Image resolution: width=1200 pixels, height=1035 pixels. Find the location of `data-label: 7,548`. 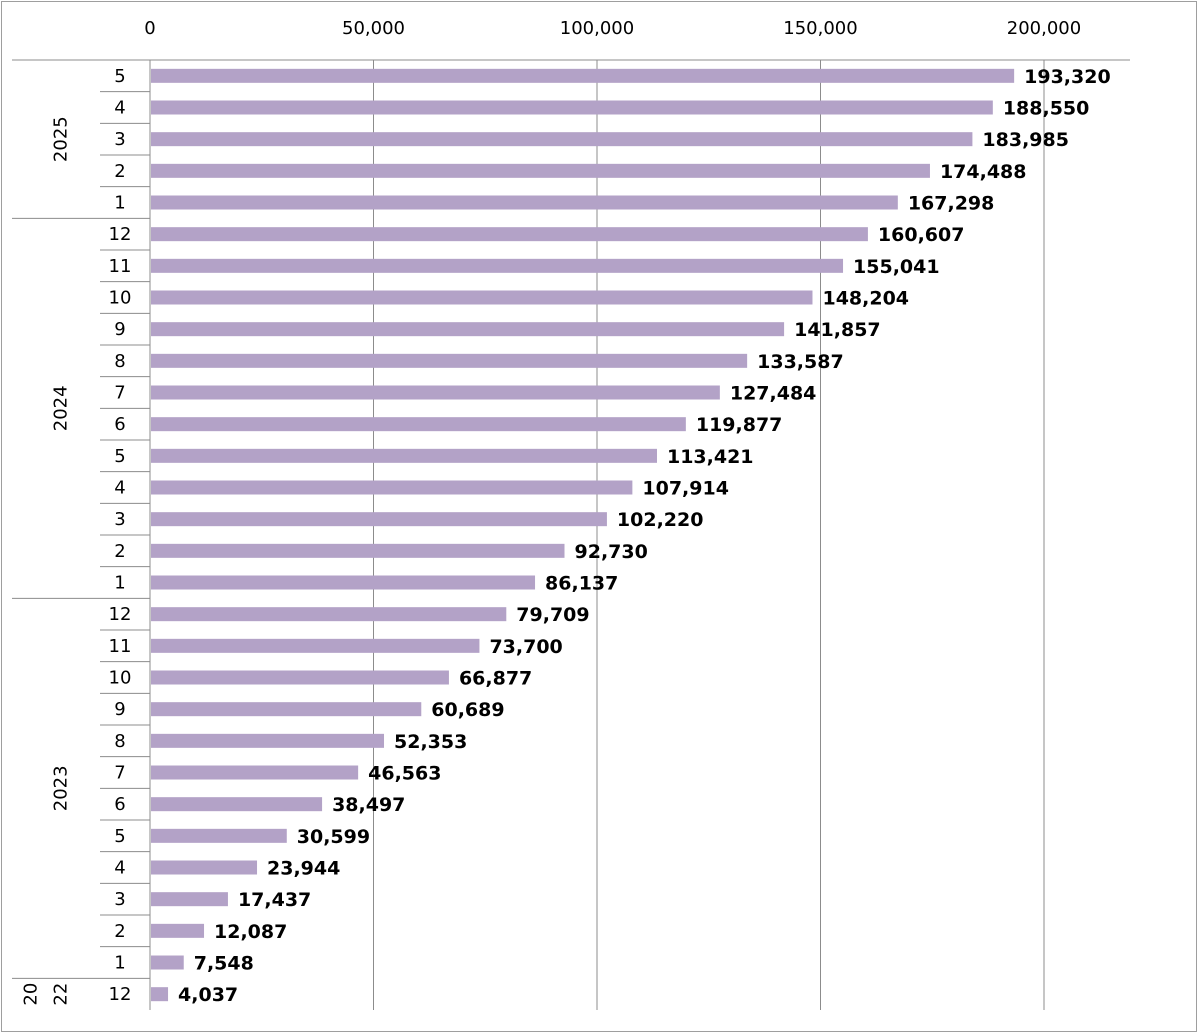

data-label: 7,548 is located at coordinates (224, 964).